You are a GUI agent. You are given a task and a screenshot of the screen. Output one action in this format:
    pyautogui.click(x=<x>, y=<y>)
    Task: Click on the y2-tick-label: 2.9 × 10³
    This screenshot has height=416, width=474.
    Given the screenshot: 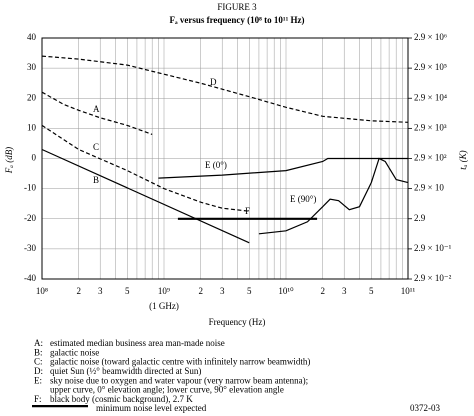 What is the action you would take?
    pyautogui.click(x=430, y=127)
    